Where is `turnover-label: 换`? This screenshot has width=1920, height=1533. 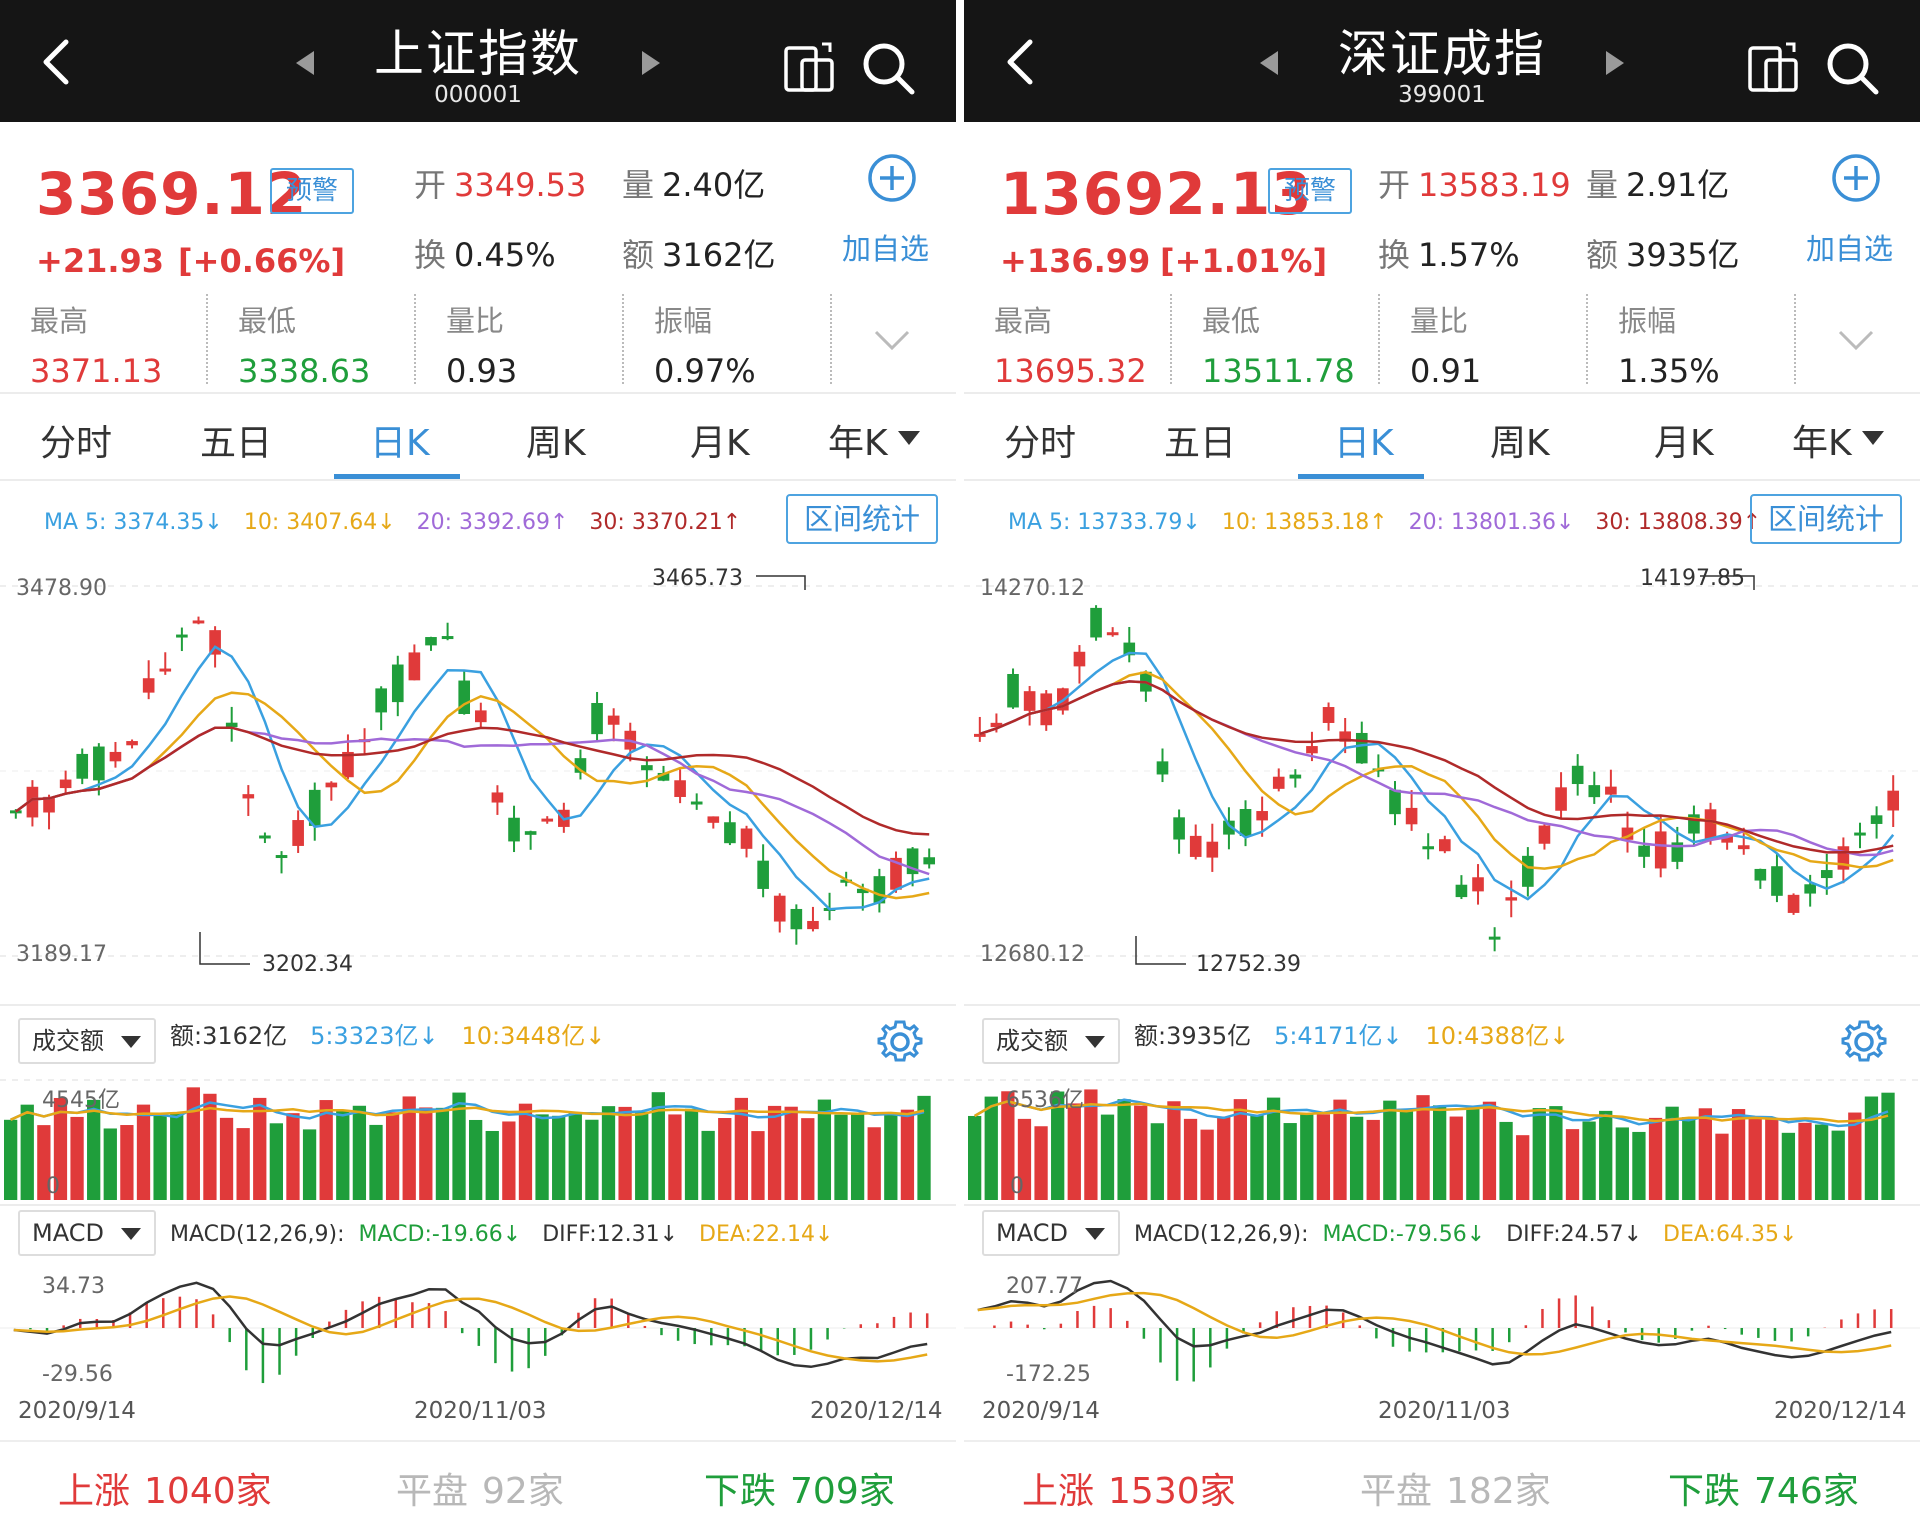
turnover-label: 换 is located at coordinates (430, 255).